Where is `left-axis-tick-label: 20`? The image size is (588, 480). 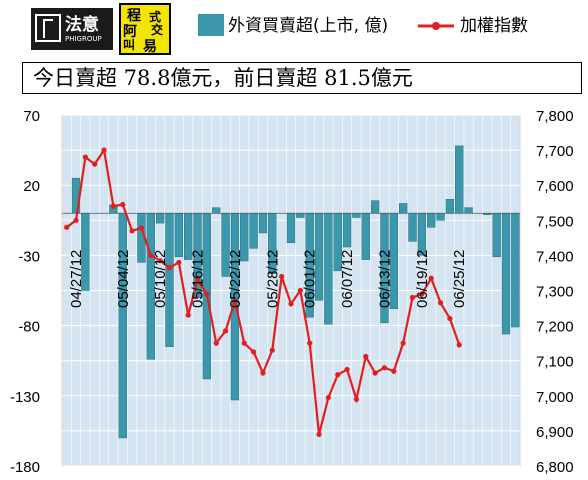
left-axis-tick-label: 20 is located at coordinates (31, 186).